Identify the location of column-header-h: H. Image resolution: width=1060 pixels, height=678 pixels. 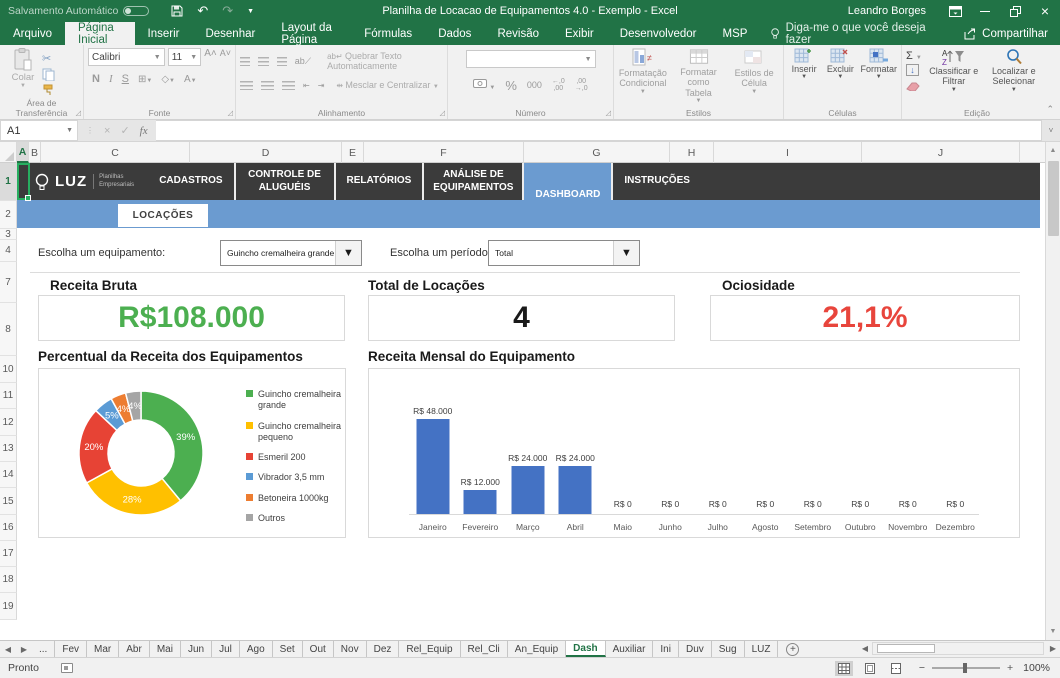
(692, 152).